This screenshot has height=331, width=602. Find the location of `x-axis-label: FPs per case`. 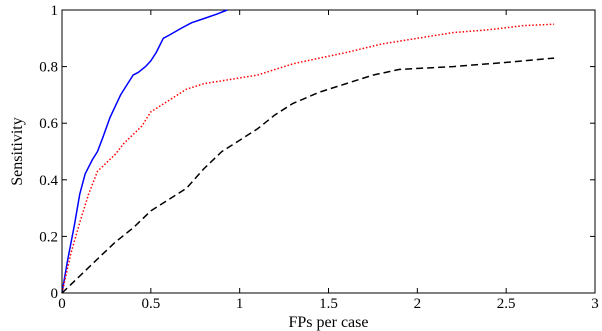

x-axis-label: FPs per case is located at coordinates (329, 322).